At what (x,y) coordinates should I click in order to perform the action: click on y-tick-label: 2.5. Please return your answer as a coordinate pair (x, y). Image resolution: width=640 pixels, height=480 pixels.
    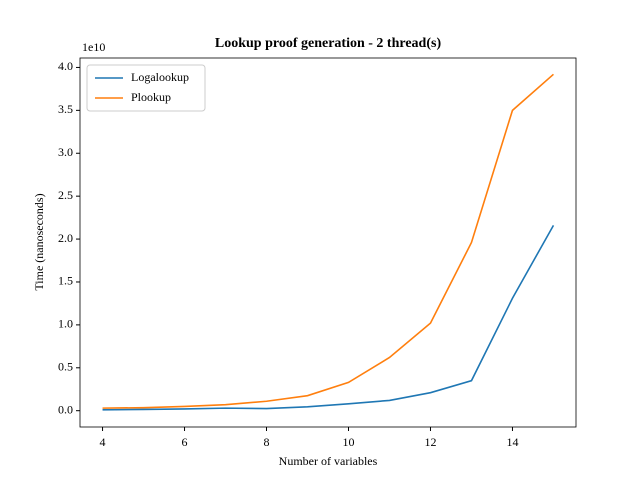
    Looking at the image, I should click on (65, 195).